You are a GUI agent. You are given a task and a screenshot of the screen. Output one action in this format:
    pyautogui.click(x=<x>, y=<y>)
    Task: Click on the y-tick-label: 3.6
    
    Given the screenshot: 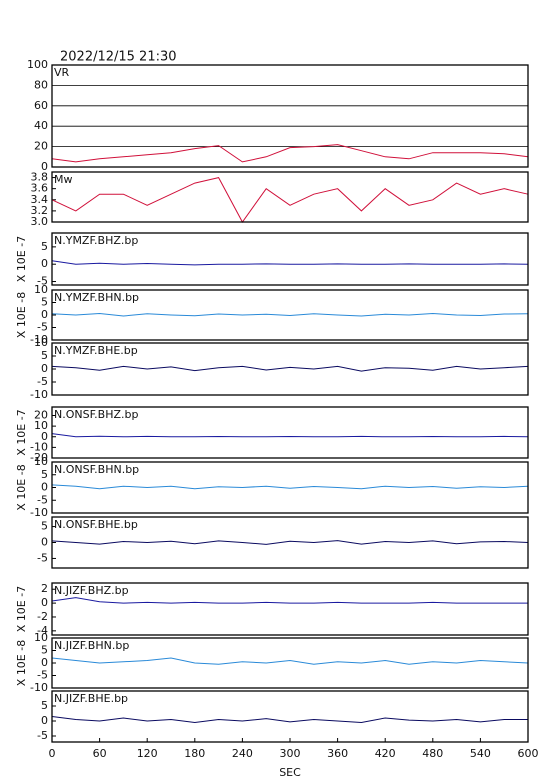 What is the action you would take?
    pyautogui.click(x=40, y=188)
    